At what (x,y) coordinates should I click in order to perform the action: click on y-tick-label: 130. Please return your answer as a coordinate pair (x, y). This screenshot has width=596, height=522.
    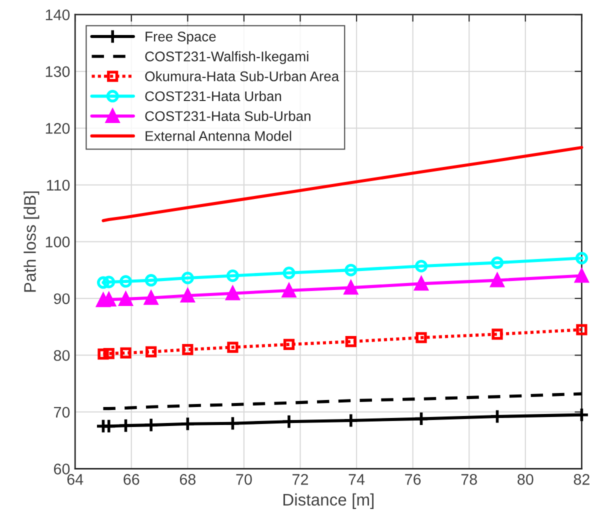
    Looking at the image, I should click on (58, 72).